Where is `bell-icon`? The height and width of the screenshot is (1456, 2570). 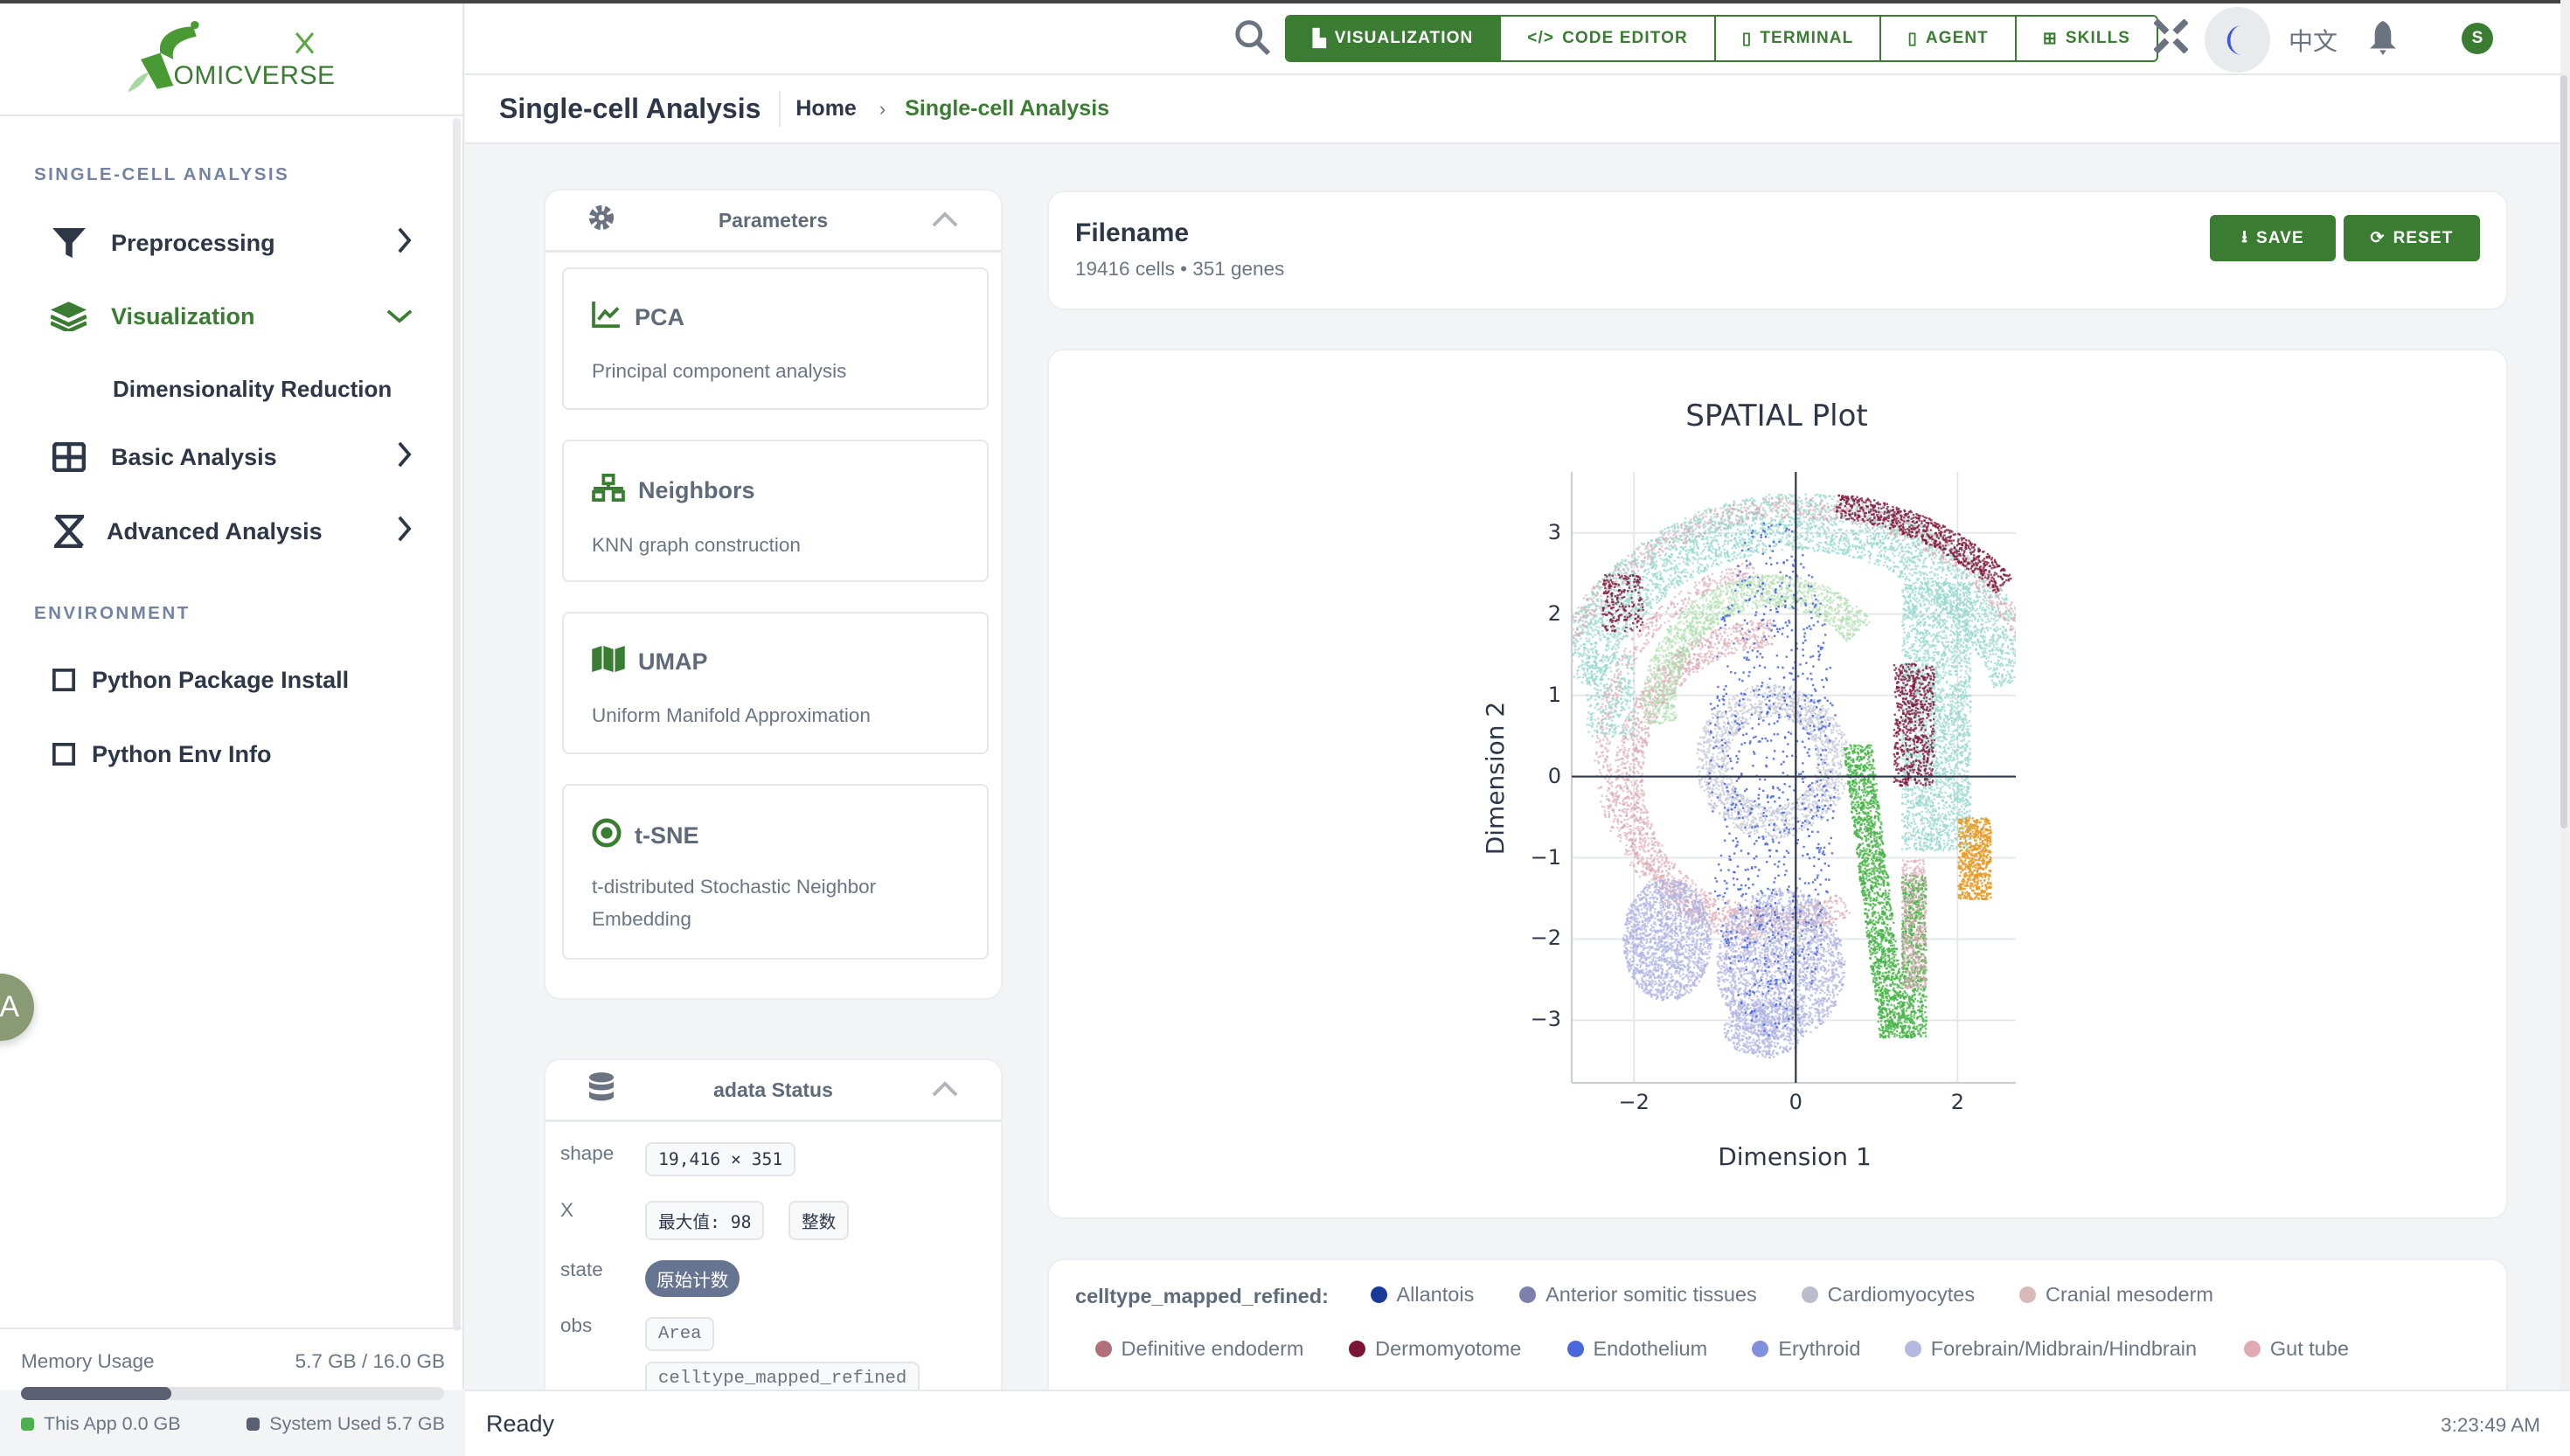 bell-icon is located at coordinates (2383, 39).